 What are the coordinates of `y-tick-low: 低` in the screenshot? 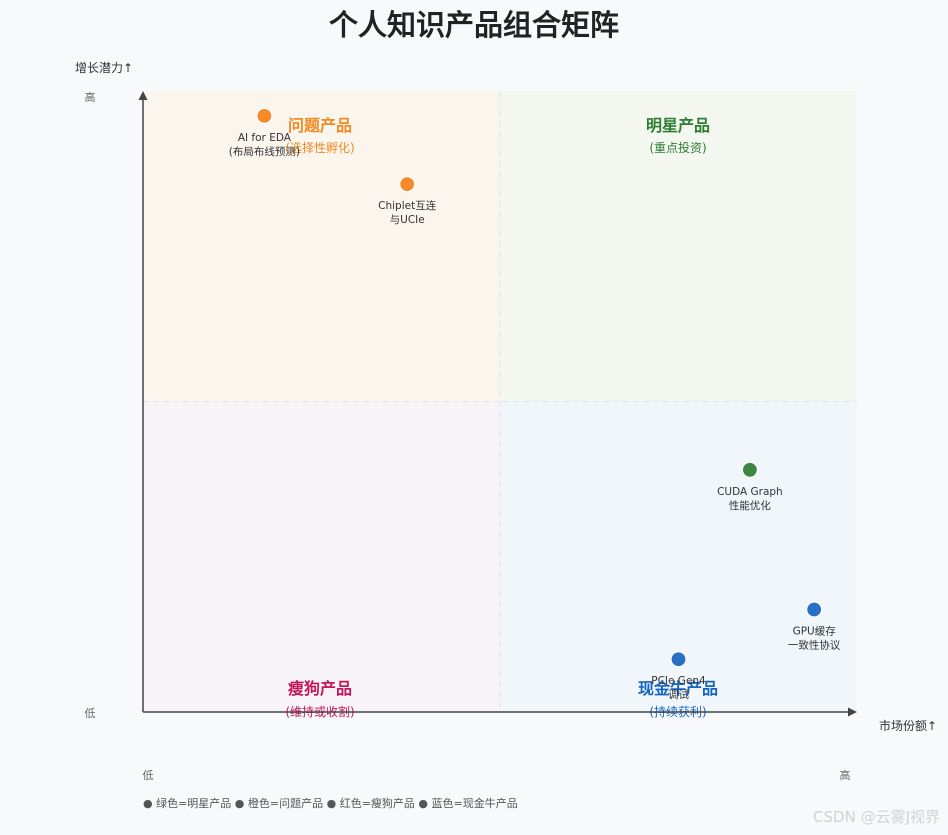 It's located at (90, 713).